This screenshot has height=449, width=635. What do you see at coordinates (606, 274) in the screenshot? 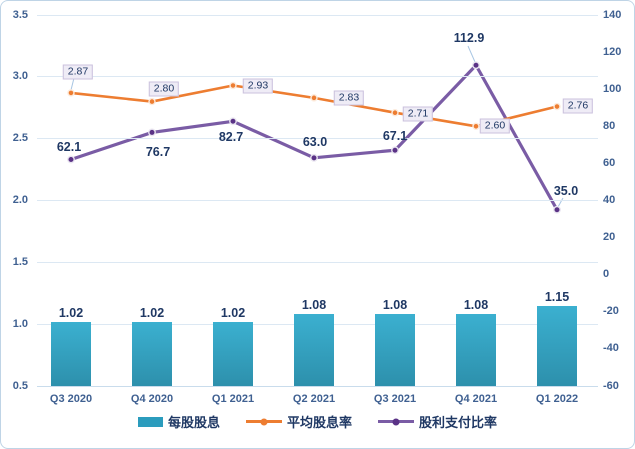
I see `right-axis-tick: 0` at bounding box center [606, 274].